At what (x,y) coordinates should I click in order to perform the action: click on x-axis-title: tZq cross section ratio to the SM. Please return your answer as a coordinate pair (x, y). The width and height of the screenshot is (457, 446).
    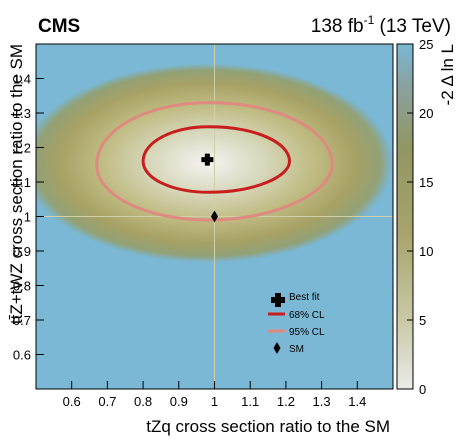
    Looking at the image, I should click on (268, 426).